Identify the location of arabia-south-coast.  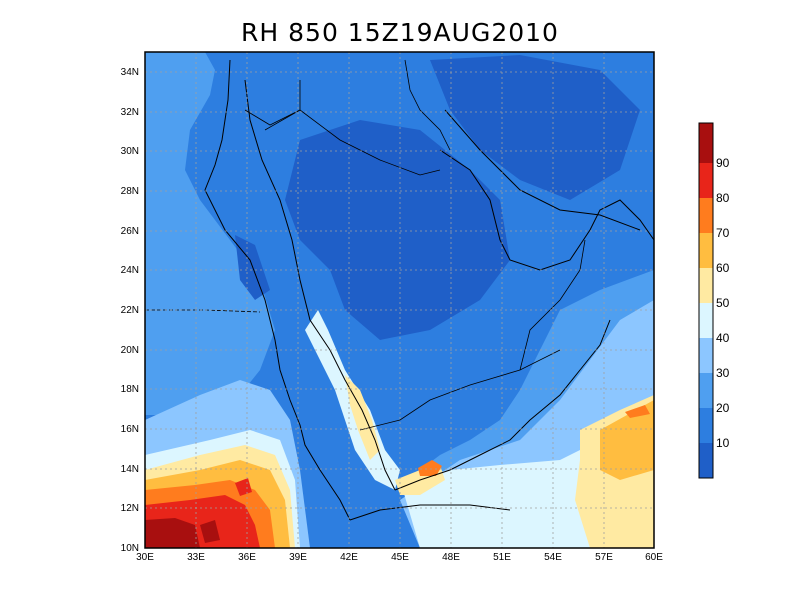
(502, 405).